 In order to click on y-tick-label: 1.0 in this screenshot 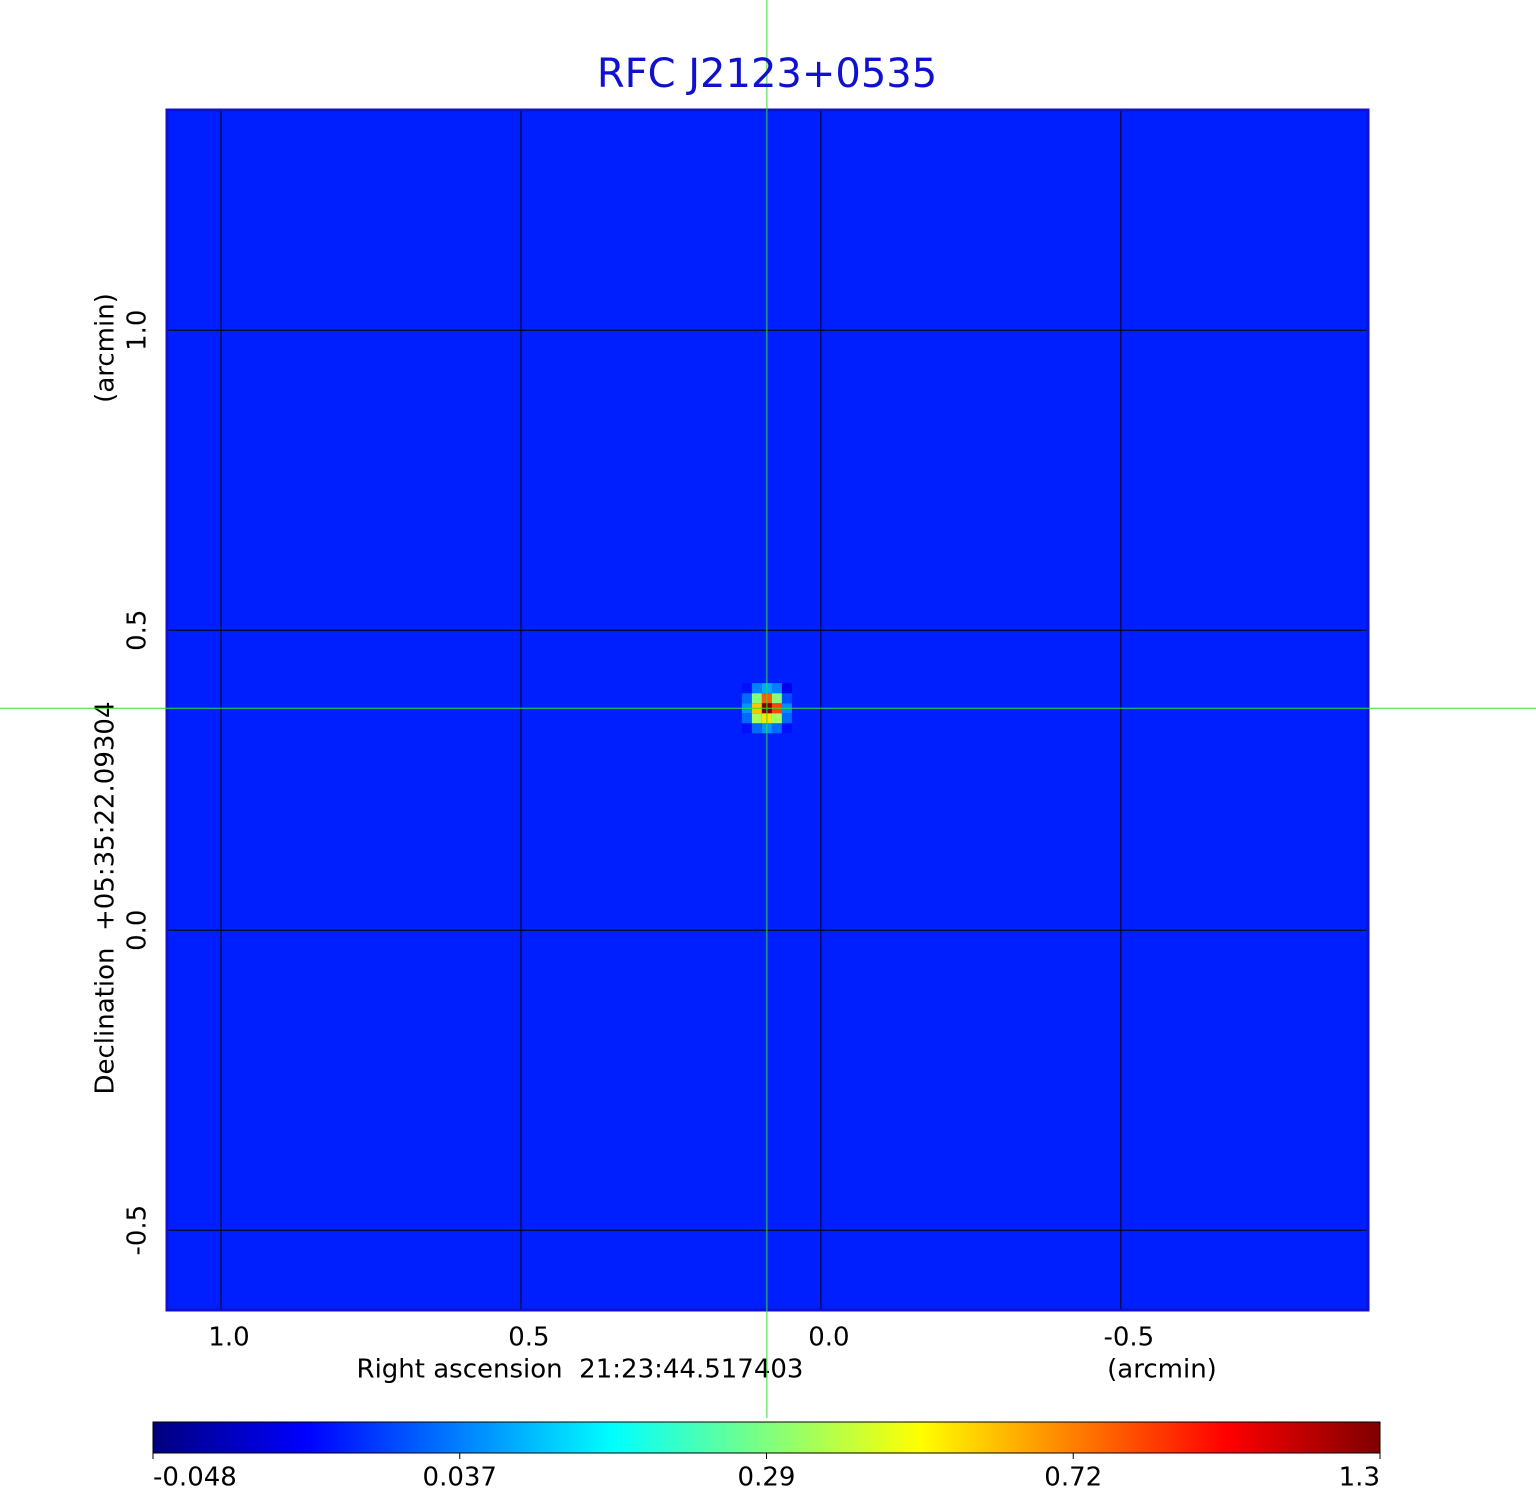, I will do `click(138, 330)`.